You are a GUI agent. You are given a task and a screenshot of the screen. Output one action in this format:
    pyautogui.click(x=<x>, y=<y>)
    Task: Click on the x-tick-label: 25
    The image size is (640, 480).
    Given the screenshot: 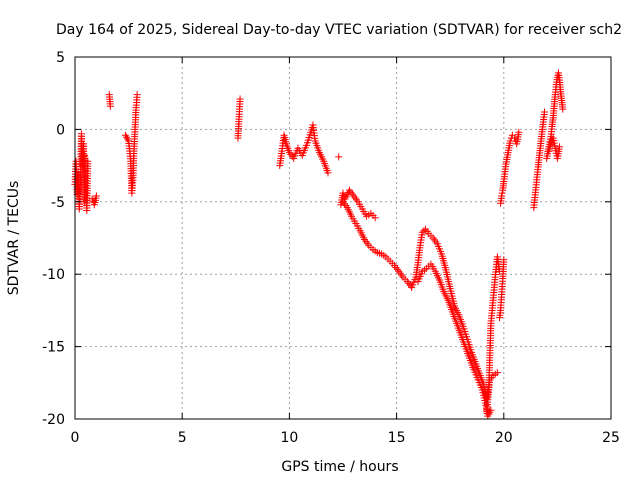 What is the action you would take?
    pyautogui.click(x=611, y=438)
    